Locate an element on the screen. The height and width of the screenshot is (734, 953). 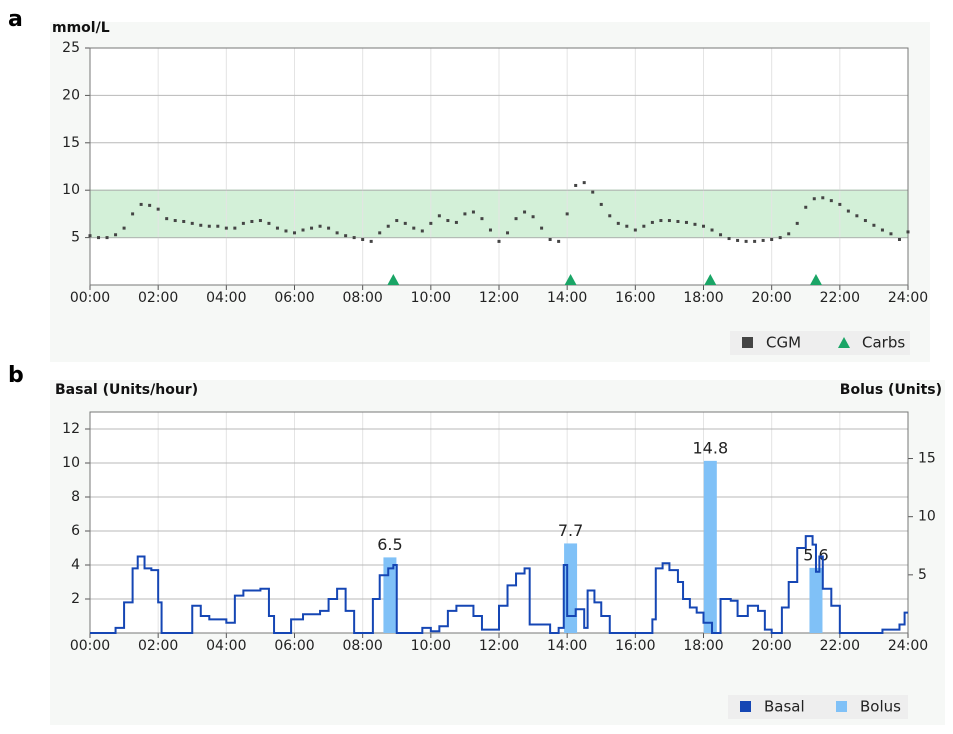
y2-tick-label: 15 is located at coordinates (927, 459).